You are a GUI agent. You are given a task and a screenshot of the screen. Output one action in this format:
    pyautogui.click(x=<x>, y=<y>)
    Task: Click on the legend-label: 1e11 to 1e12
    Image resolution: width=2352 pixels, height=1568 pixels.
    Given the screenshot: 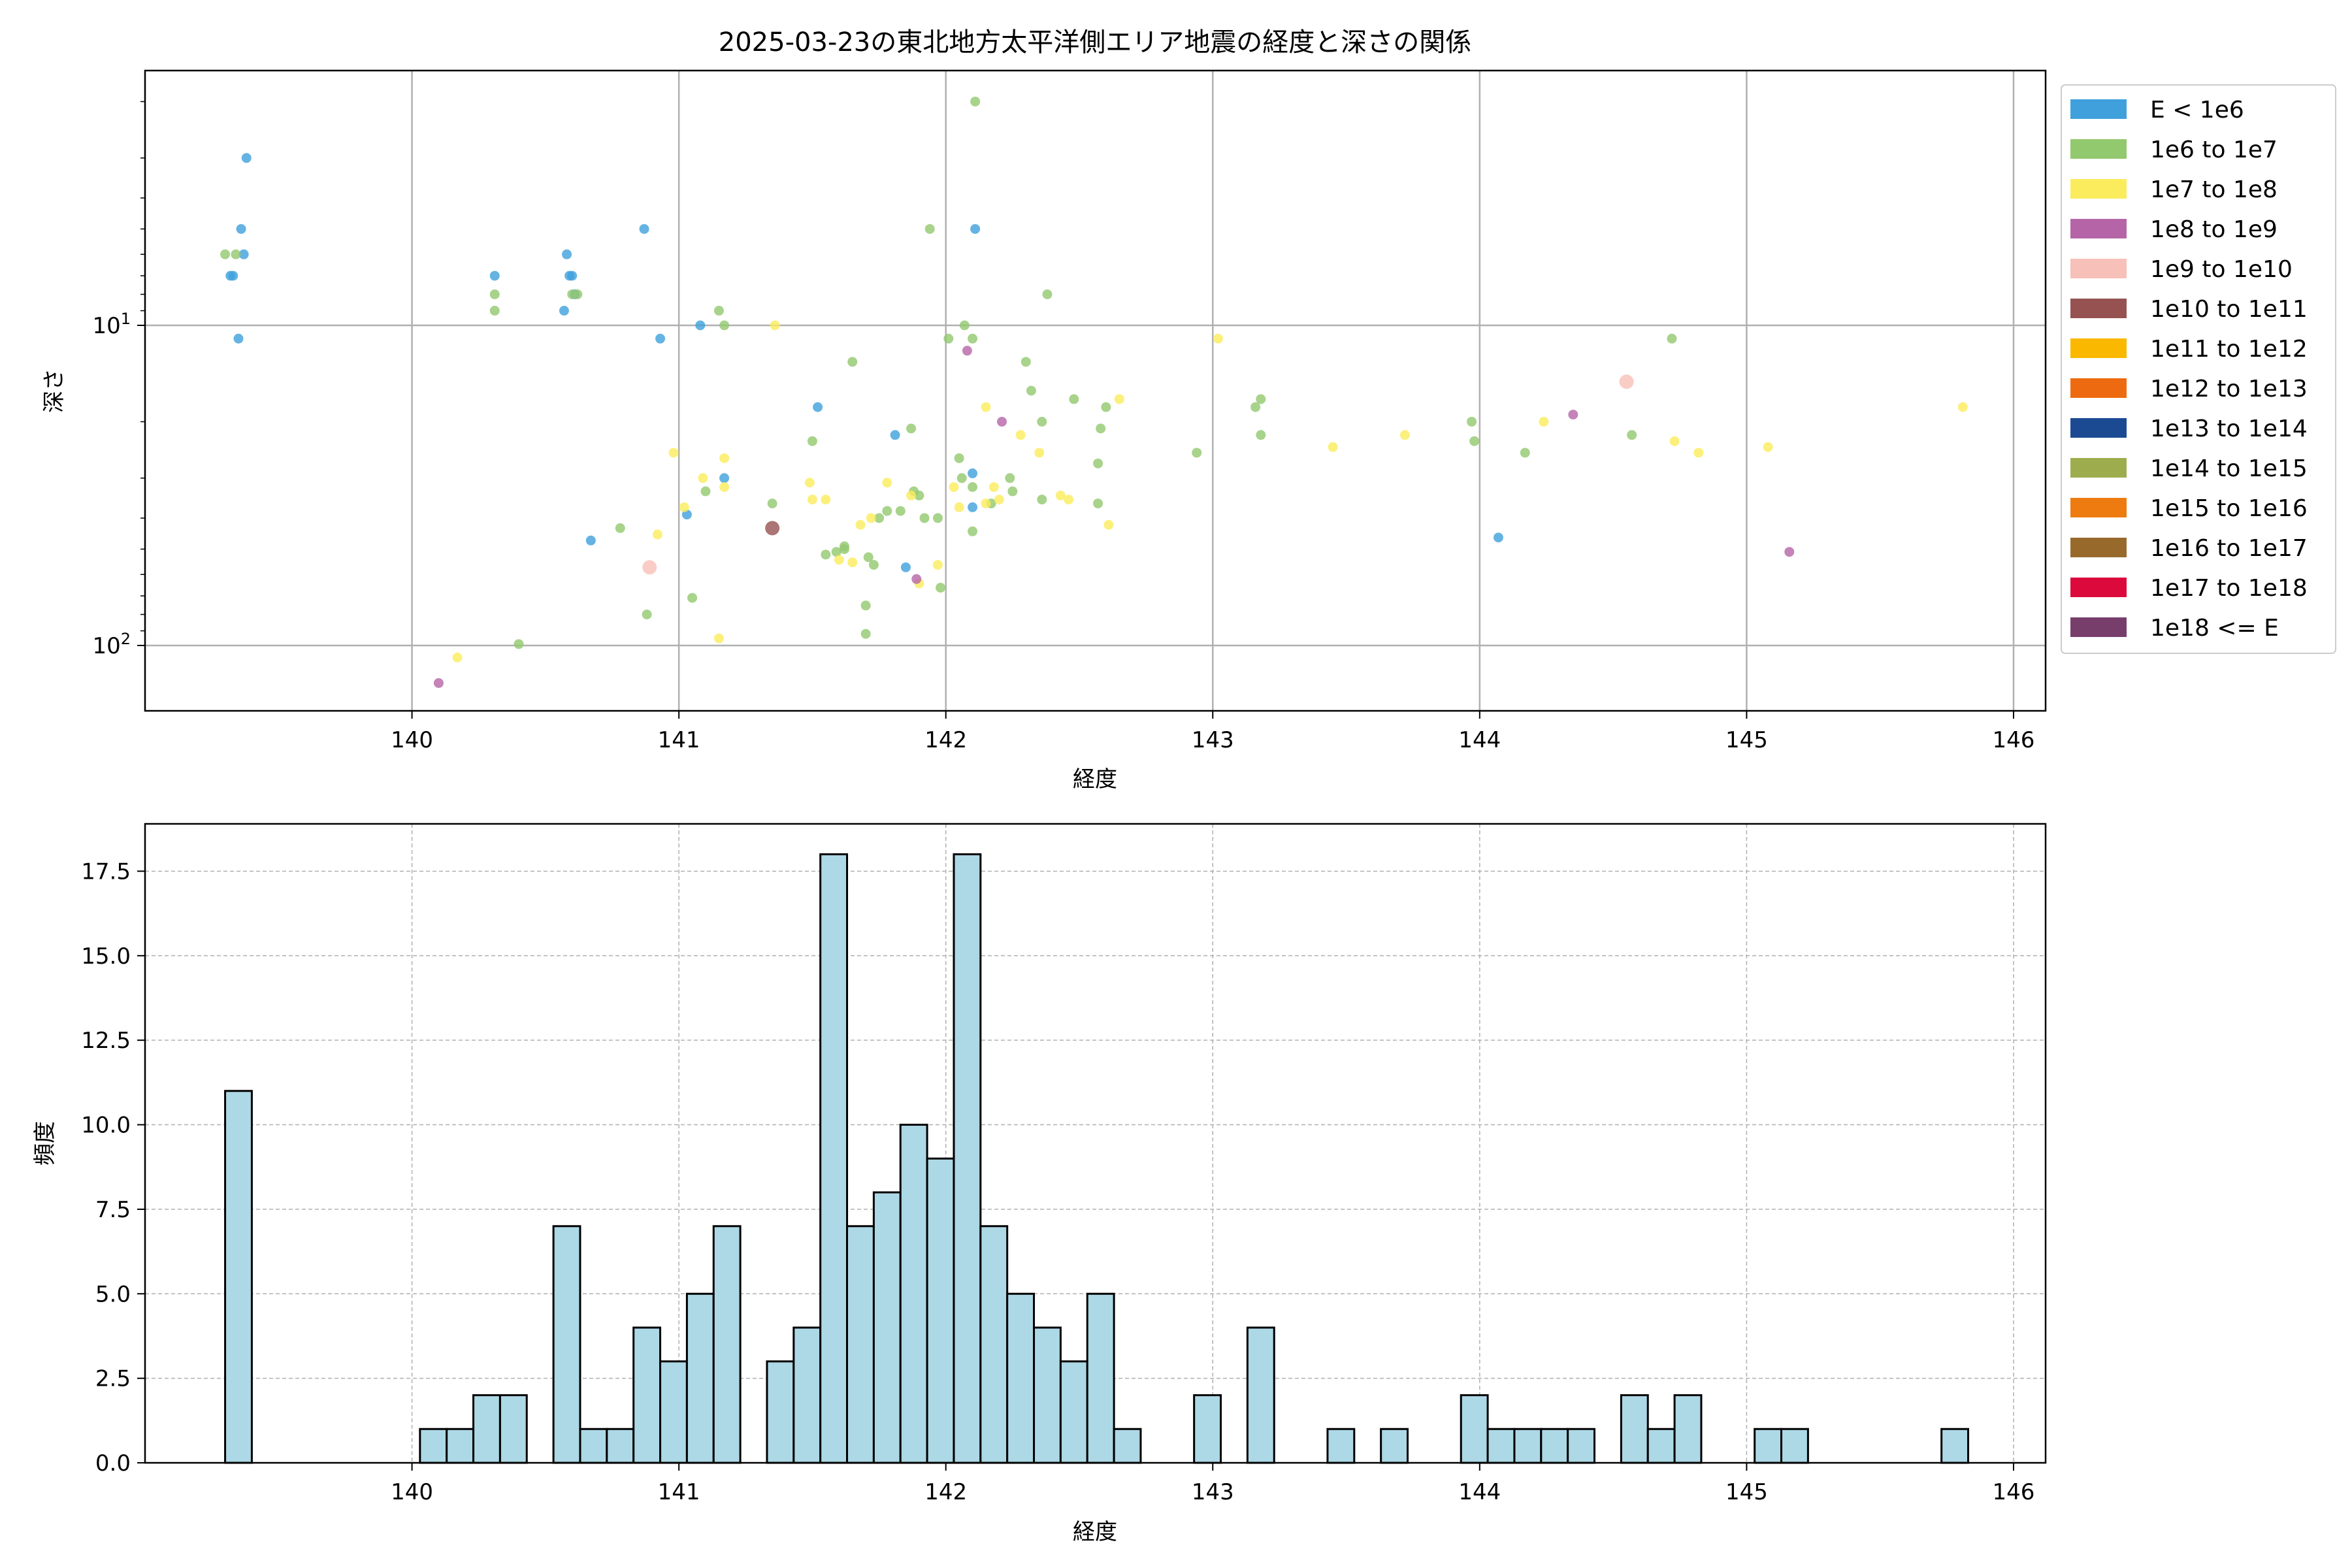 What is the action you would take?
    pyautogui.click(x=2229, y=349)
    